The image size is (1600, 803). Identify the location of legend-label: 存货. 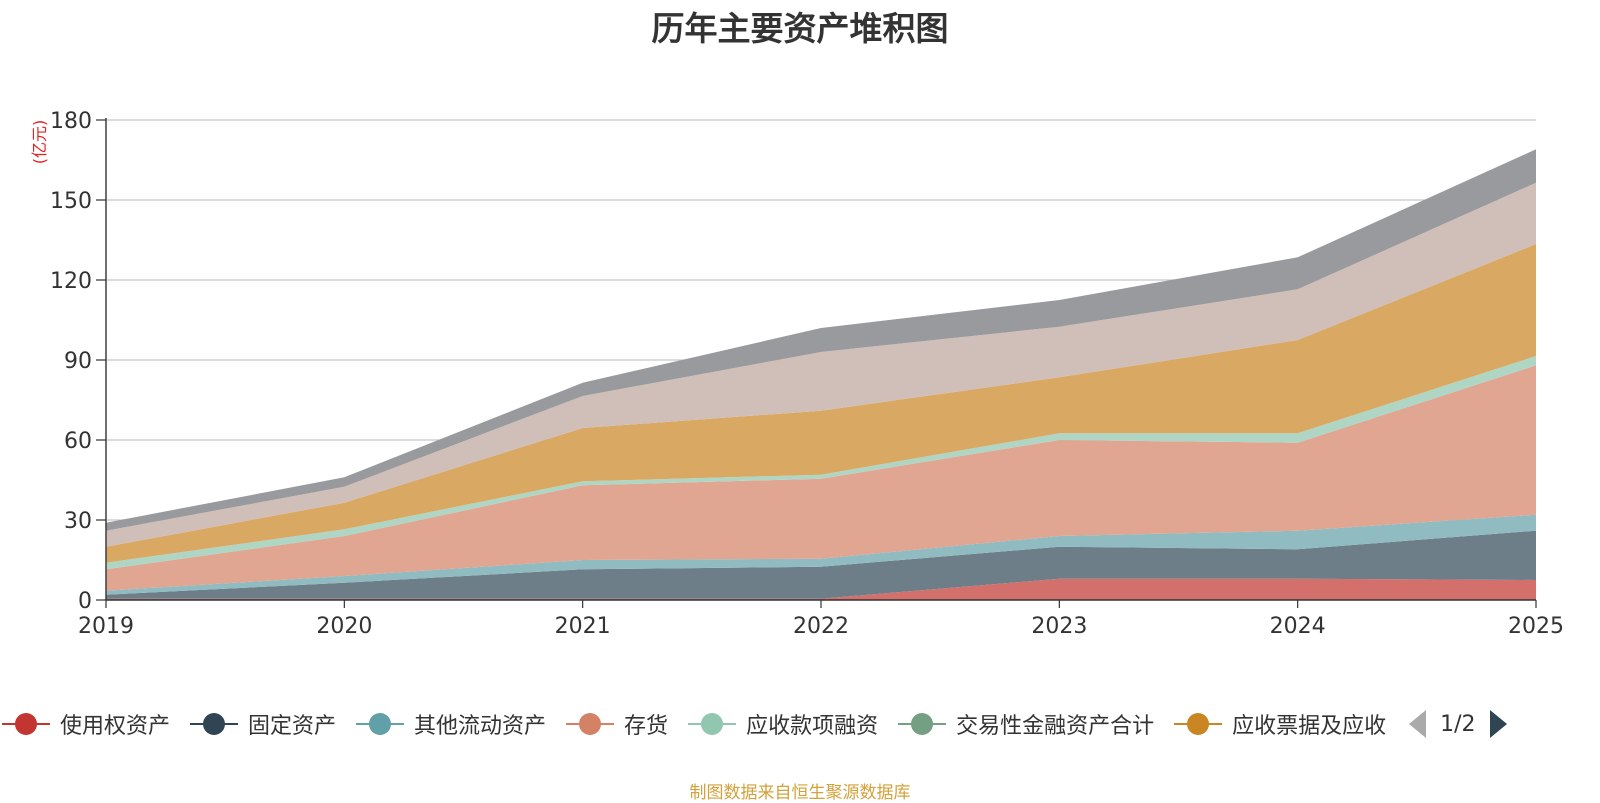
(646, 726).